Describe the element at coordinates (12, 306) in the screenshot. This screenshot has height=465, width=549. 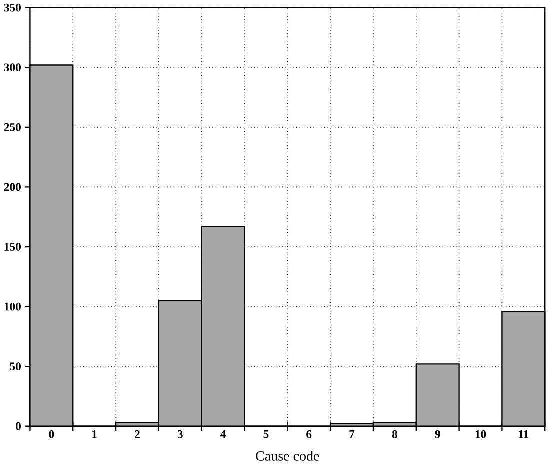
I see `y-tick-label: 100` at that location.